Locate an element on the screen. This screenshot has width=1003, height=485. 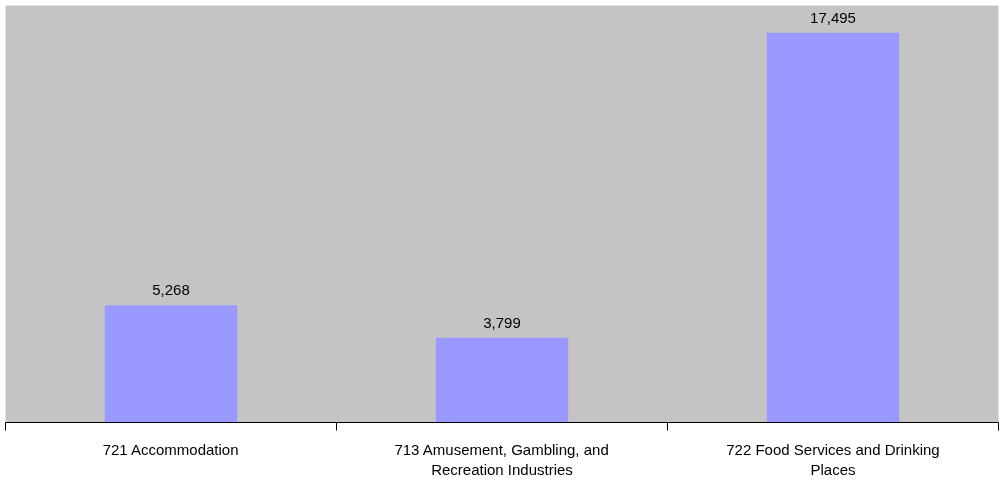
x-tick-label: 713 Amusement, Gambling, and Recreation Industries is located at coordinates (501, 459).